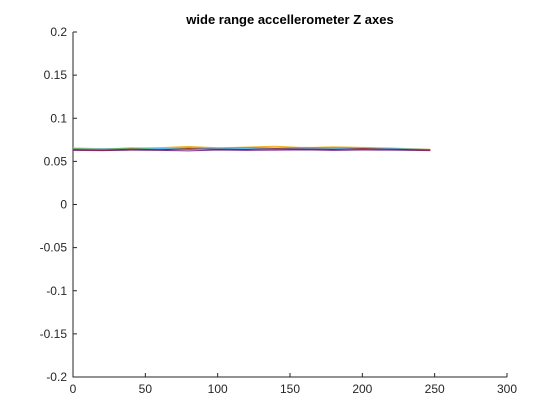 The width and height of the screenshot is (560, 420). I want to click on y-tick-label: 0.05, so click(56, 161).